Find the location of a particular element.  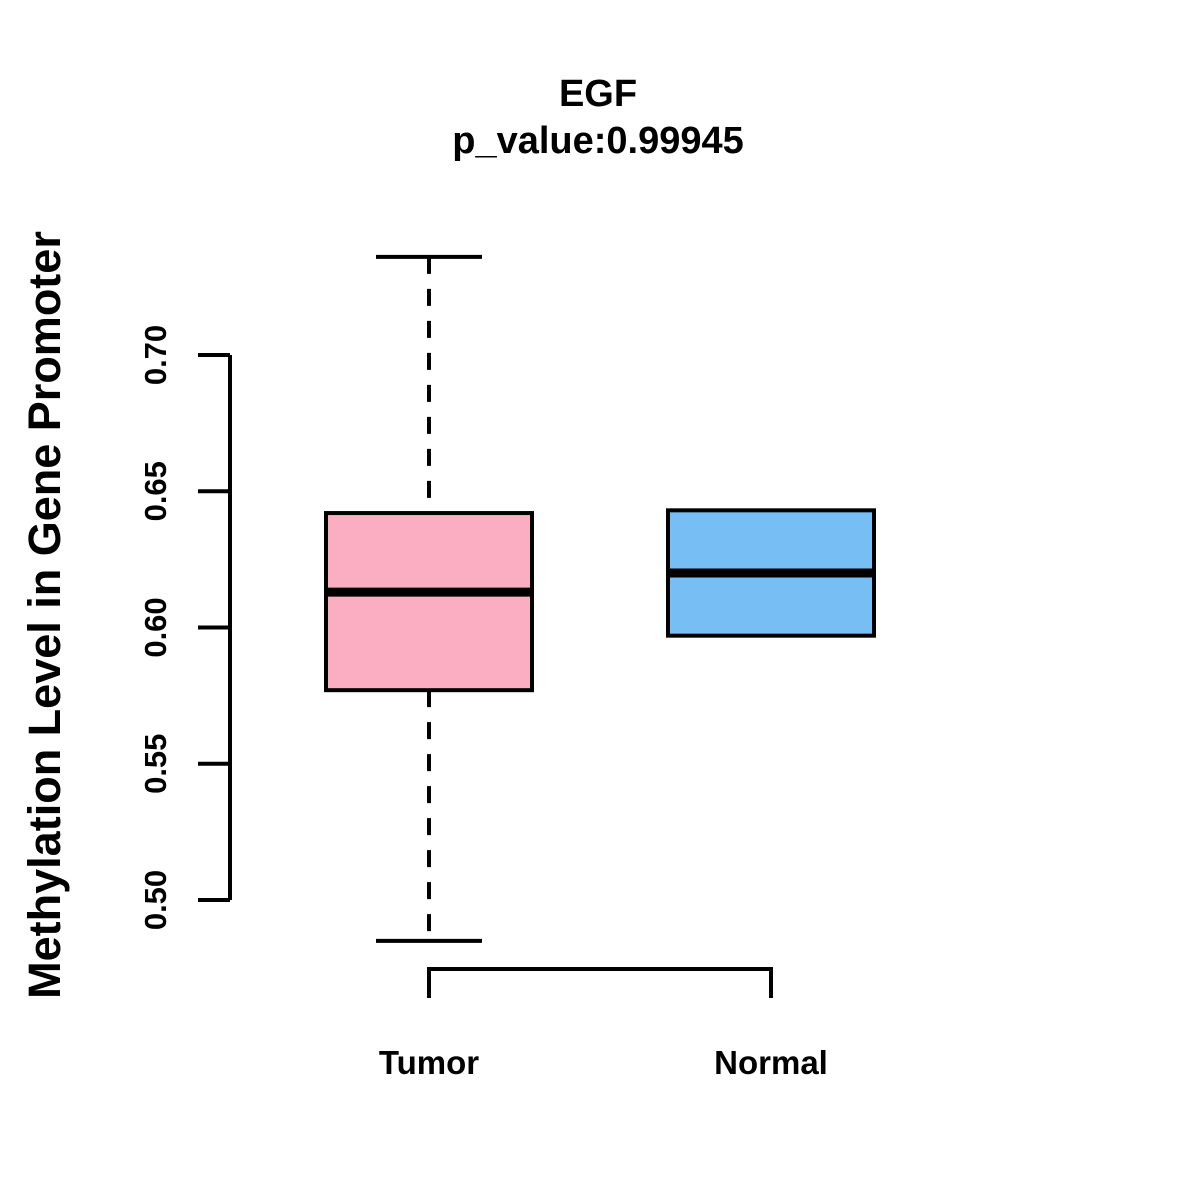

y-tick-label: 0.70 is located at coordinates (155, 355).